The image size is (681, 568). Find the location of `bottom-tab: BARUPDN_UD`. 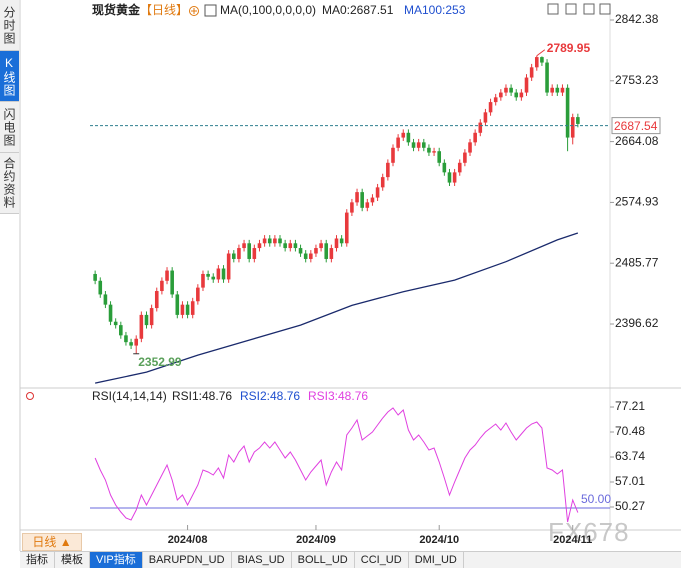

bottom-tab: BARUPDN_UD is located at coordinates (187, 560).